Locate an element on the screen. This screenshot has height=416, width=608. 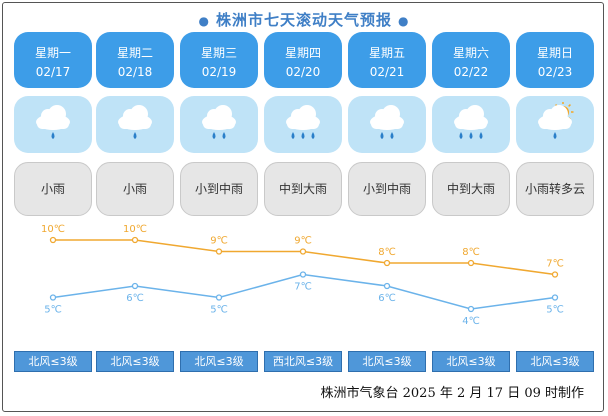
rain-to-cloudy-icon is located at coordinates (555, 124).